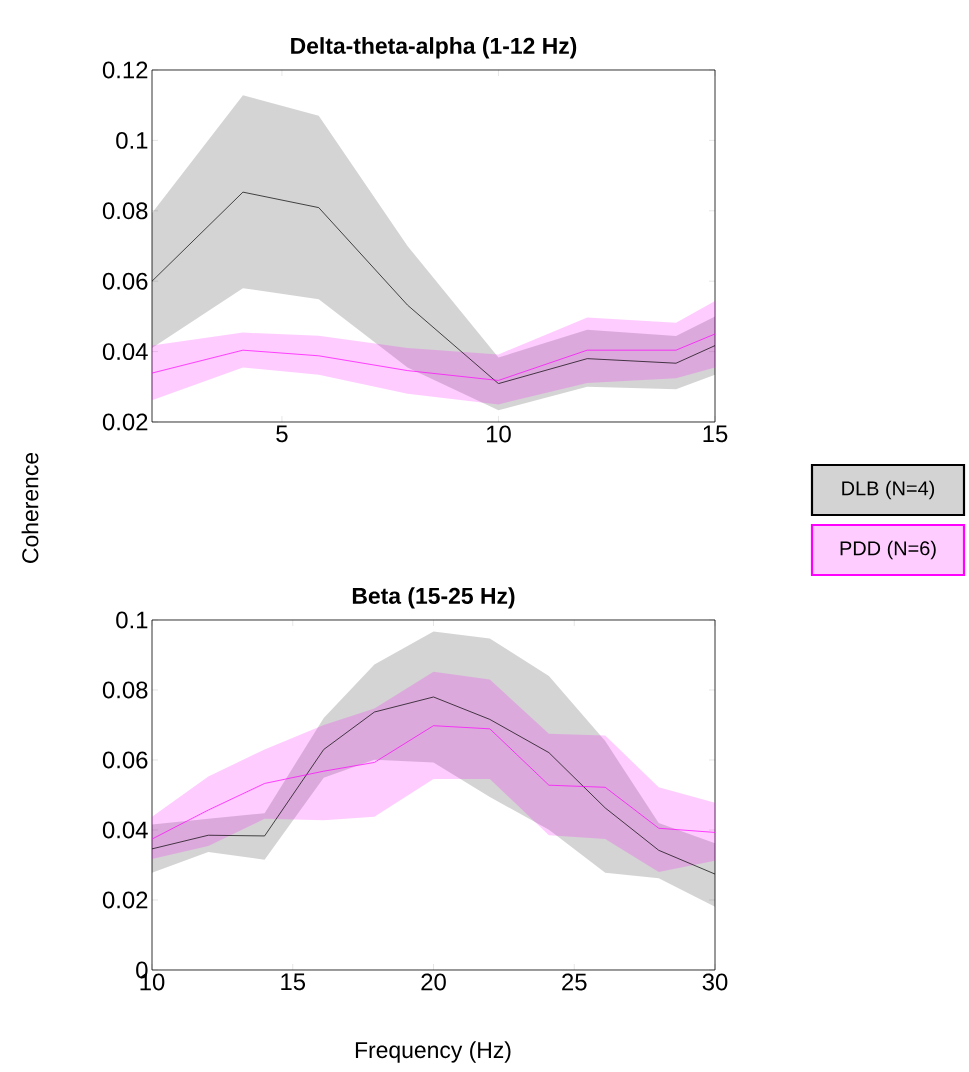  What do you see at coordinates (433, 982) in the screenshot?
I see `x-tick-label: 20` at bounding box center [433, 982].